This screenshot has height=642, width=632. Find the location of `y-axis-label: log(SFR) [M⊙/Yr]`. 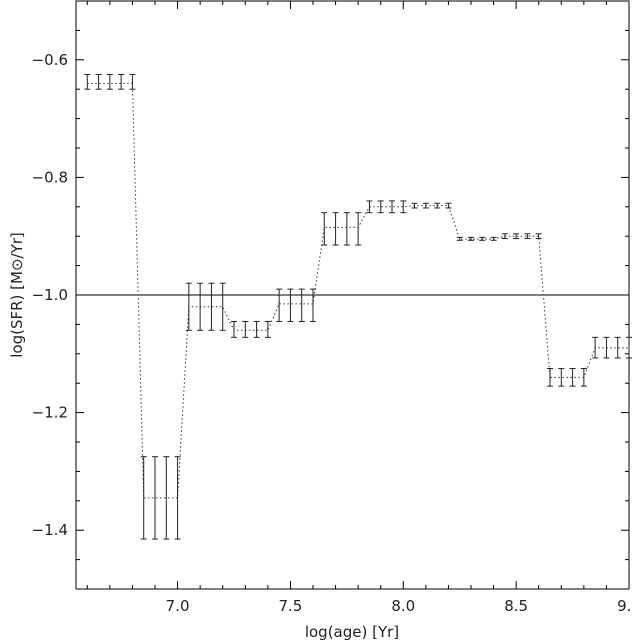

y-axis-label: log(SFR) [M⊙/Yr] is located at coordinates (17, 295).